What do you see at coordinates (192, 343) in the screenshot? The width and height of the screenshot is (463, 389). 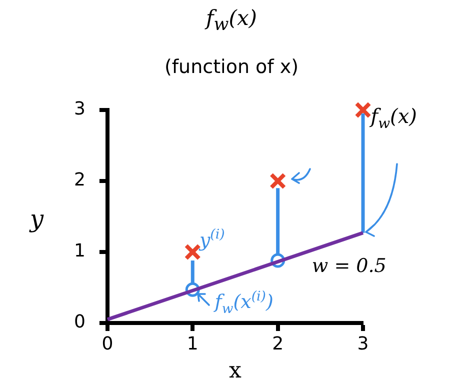 I see `x-tick-label: 1` at bounding box center [192, 343].